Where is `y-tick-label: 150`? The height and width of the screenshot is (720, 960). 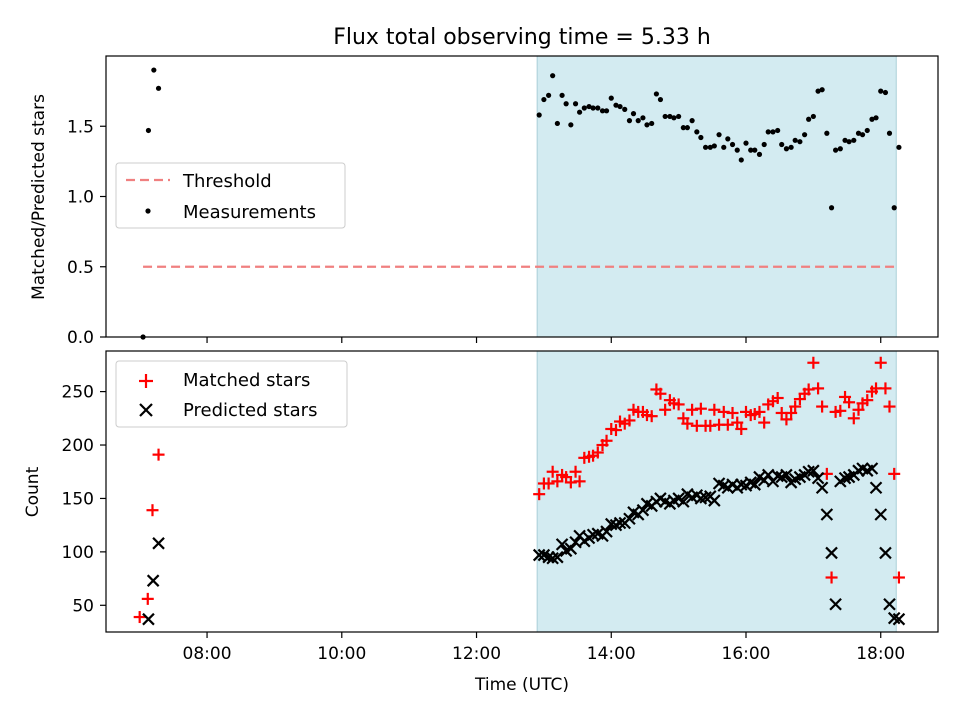 y-tick-label: 150 is located at coordinates (78, 499).